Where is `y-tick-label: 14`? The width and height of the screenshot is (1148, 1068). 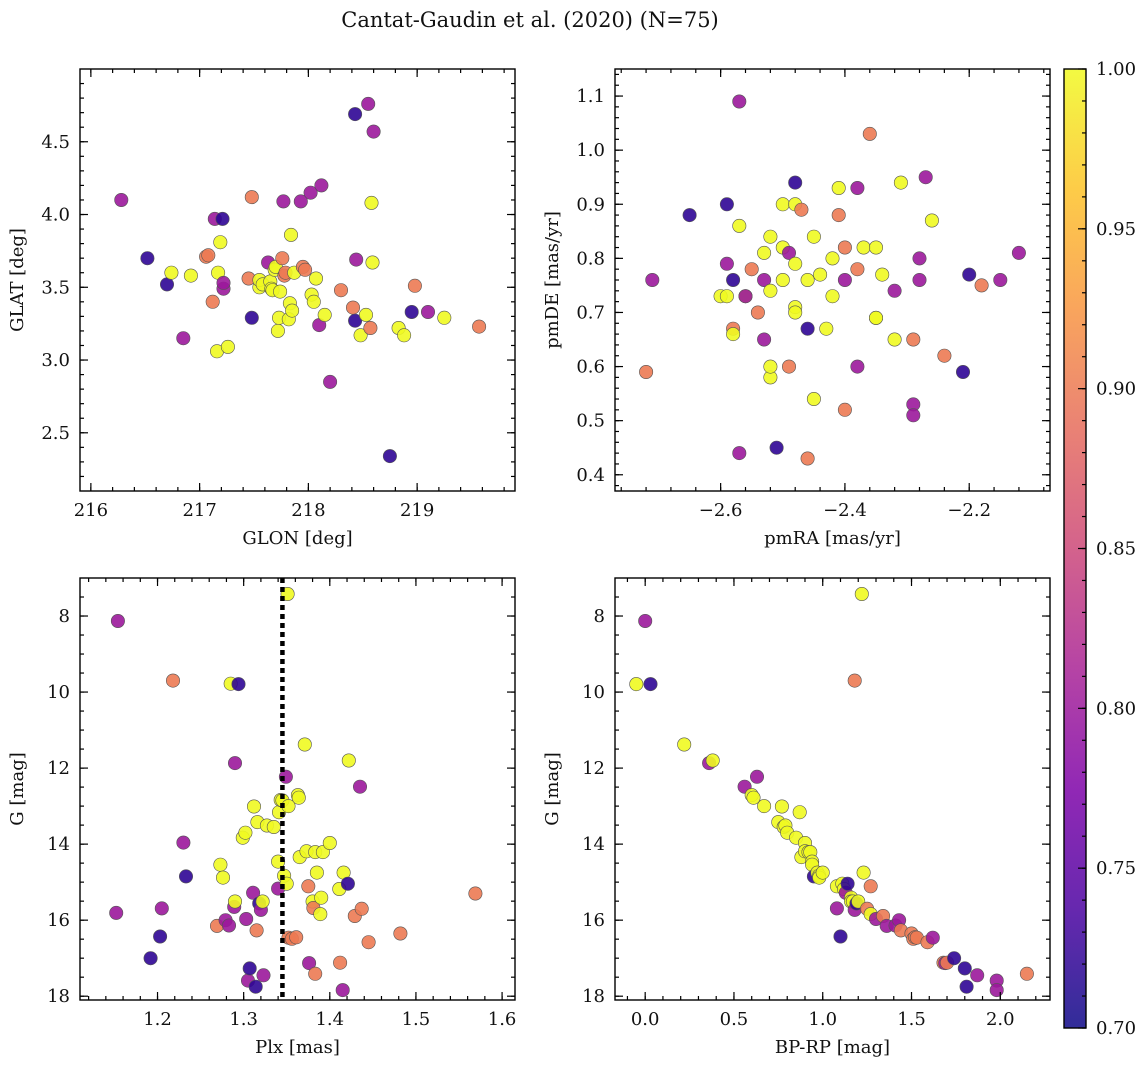 y-tick-label: 14 is located at coordinates (58, 844).